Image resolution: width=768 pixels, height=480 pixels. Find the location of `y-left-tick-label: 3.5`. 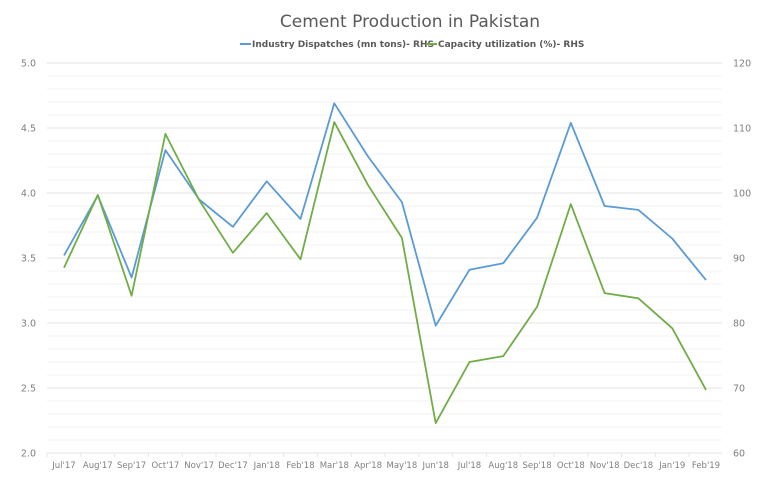

y-left-tick-label: 3.5 is located at coordinates (28, 259).